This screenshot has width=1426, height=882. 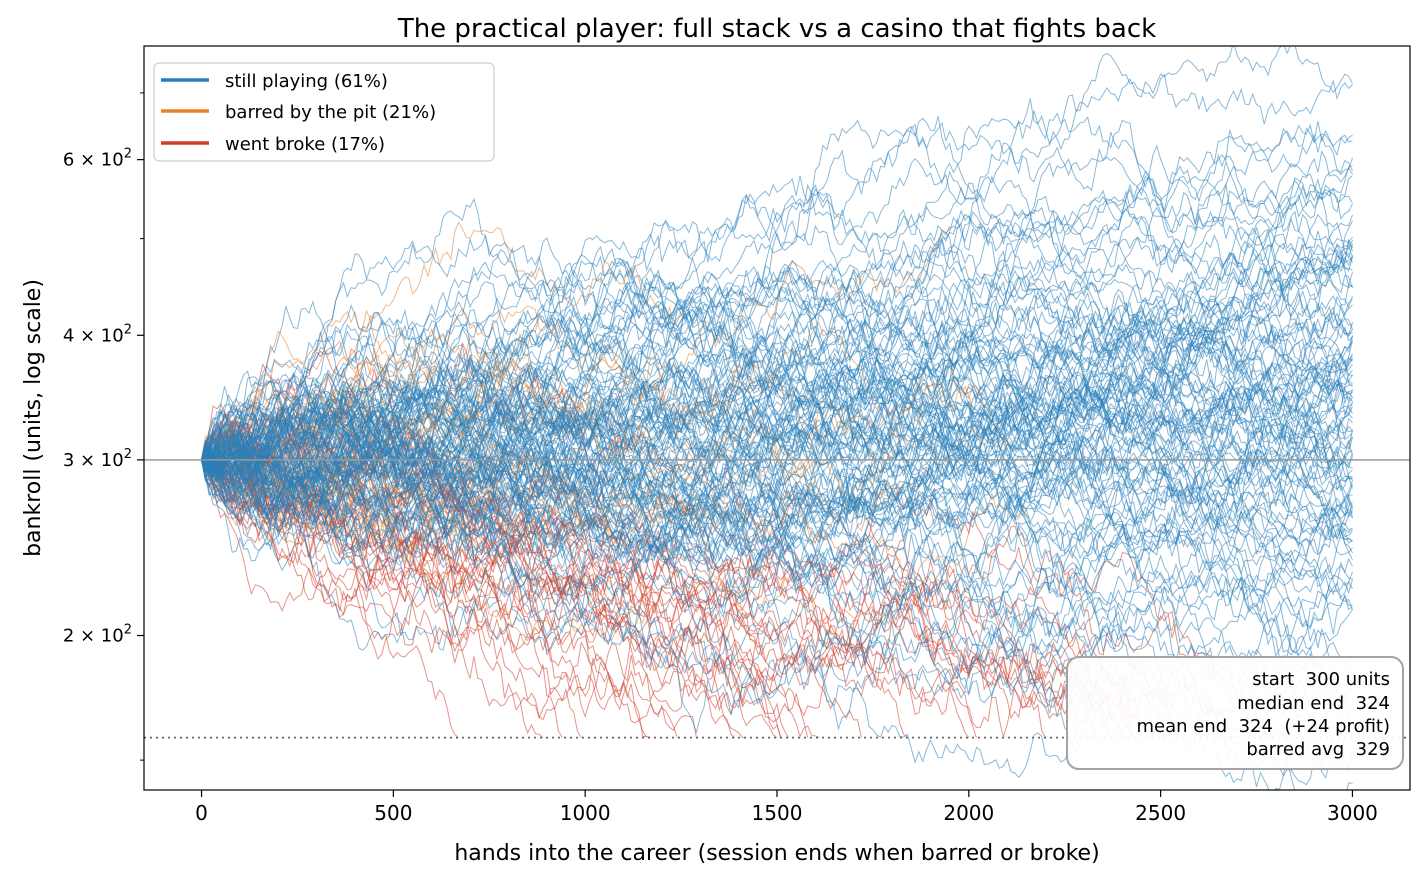 I want to click on stats-start: start 300 units, so click(x=1321, y=679).